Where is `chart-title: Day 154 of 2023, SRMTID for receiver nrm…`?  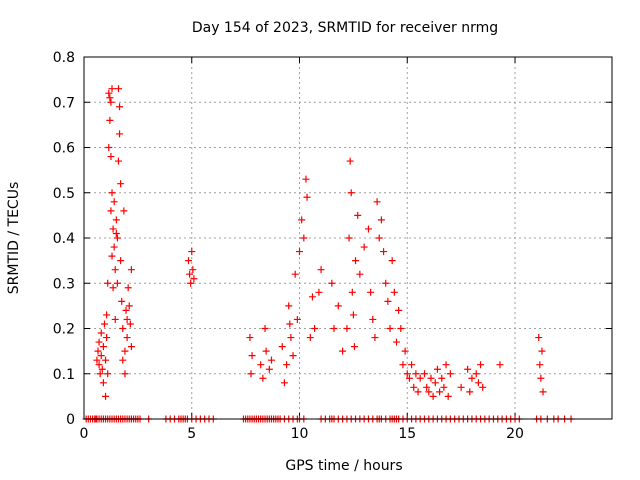 chart-title: Day 154 of 2023, SRMTID for receiver nrm… is located at coordinates (345, 28).